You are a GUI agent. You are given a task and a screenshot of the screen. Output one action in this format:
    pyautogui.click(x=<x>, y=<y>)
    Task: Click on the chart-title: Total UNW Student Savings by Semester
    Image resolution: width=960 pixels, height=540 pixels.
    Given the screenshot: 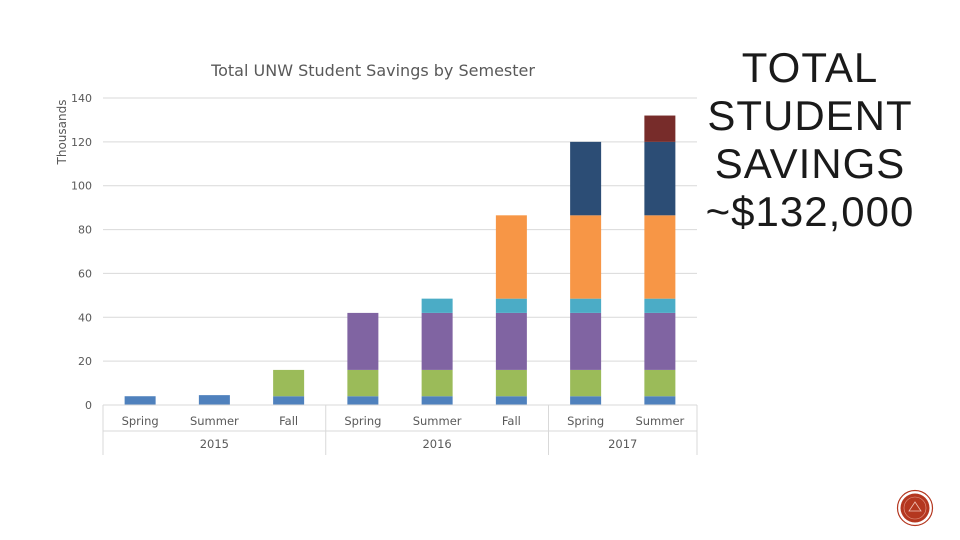 What is the action you would take?
    pyautogui.click(x=372, y=70)
    